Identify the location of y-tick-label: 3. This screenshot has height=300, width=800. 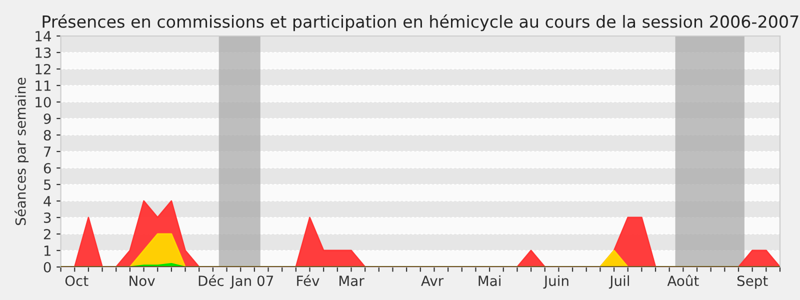
(47, 217).